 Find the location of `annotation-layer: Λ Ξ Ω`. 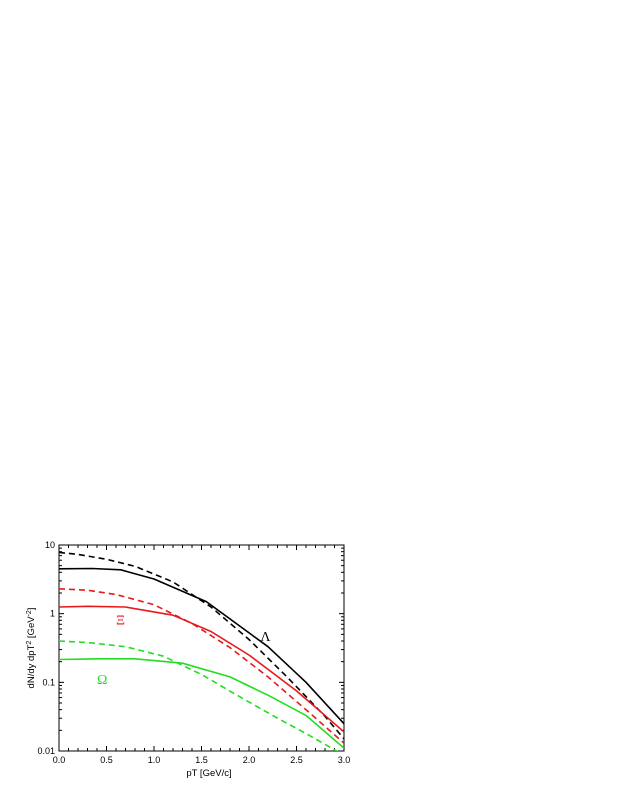

annotation-layer: Λ Ξ Ω is located at coordinates (184, 650).